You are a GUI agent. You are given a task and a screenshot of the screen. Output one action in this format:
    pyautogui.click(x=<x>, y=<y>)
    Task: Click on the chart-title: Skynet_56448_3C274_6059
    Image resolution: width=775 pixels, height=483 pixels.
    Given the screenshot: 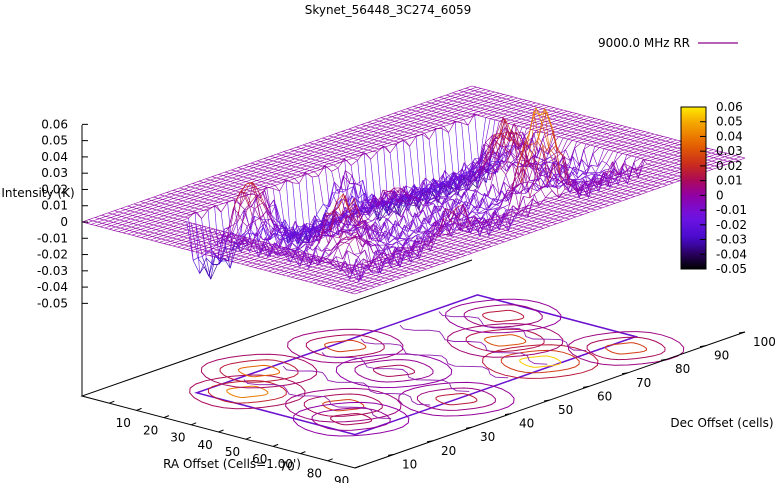 What is the action you would take?
    pyautogui.click(x=388, y=10)
    